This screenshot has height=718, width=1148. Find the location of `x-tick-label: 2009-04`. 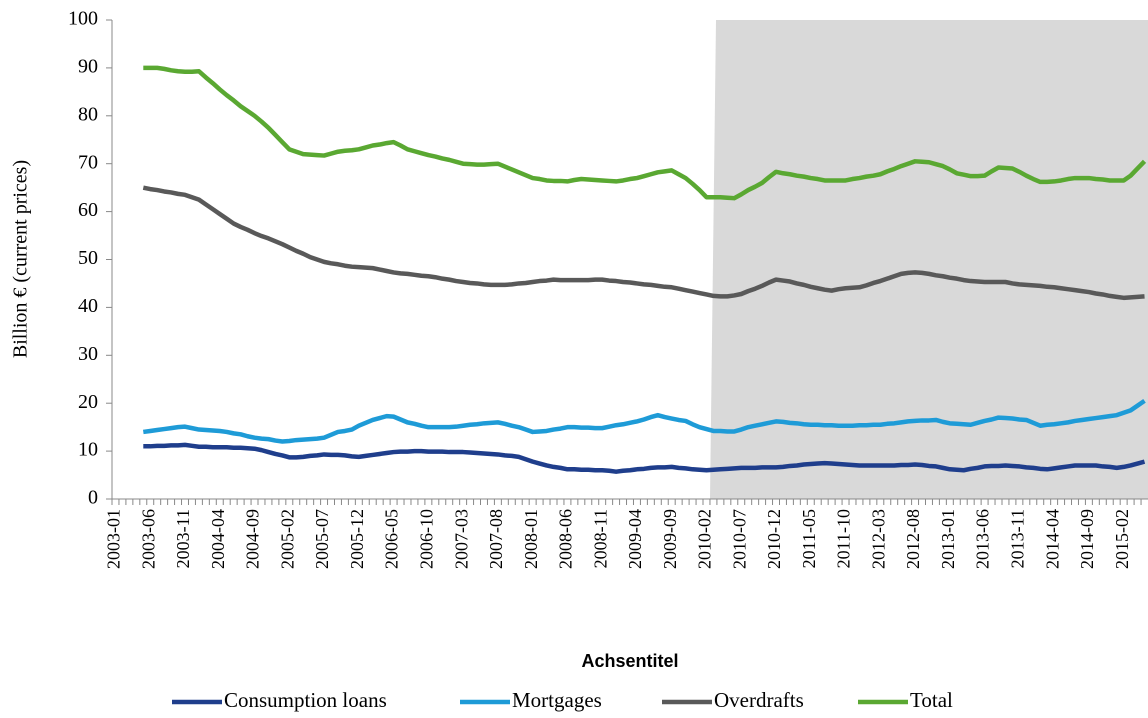

x-tick-label: 2009-04 is located at coordinates (635, 539).